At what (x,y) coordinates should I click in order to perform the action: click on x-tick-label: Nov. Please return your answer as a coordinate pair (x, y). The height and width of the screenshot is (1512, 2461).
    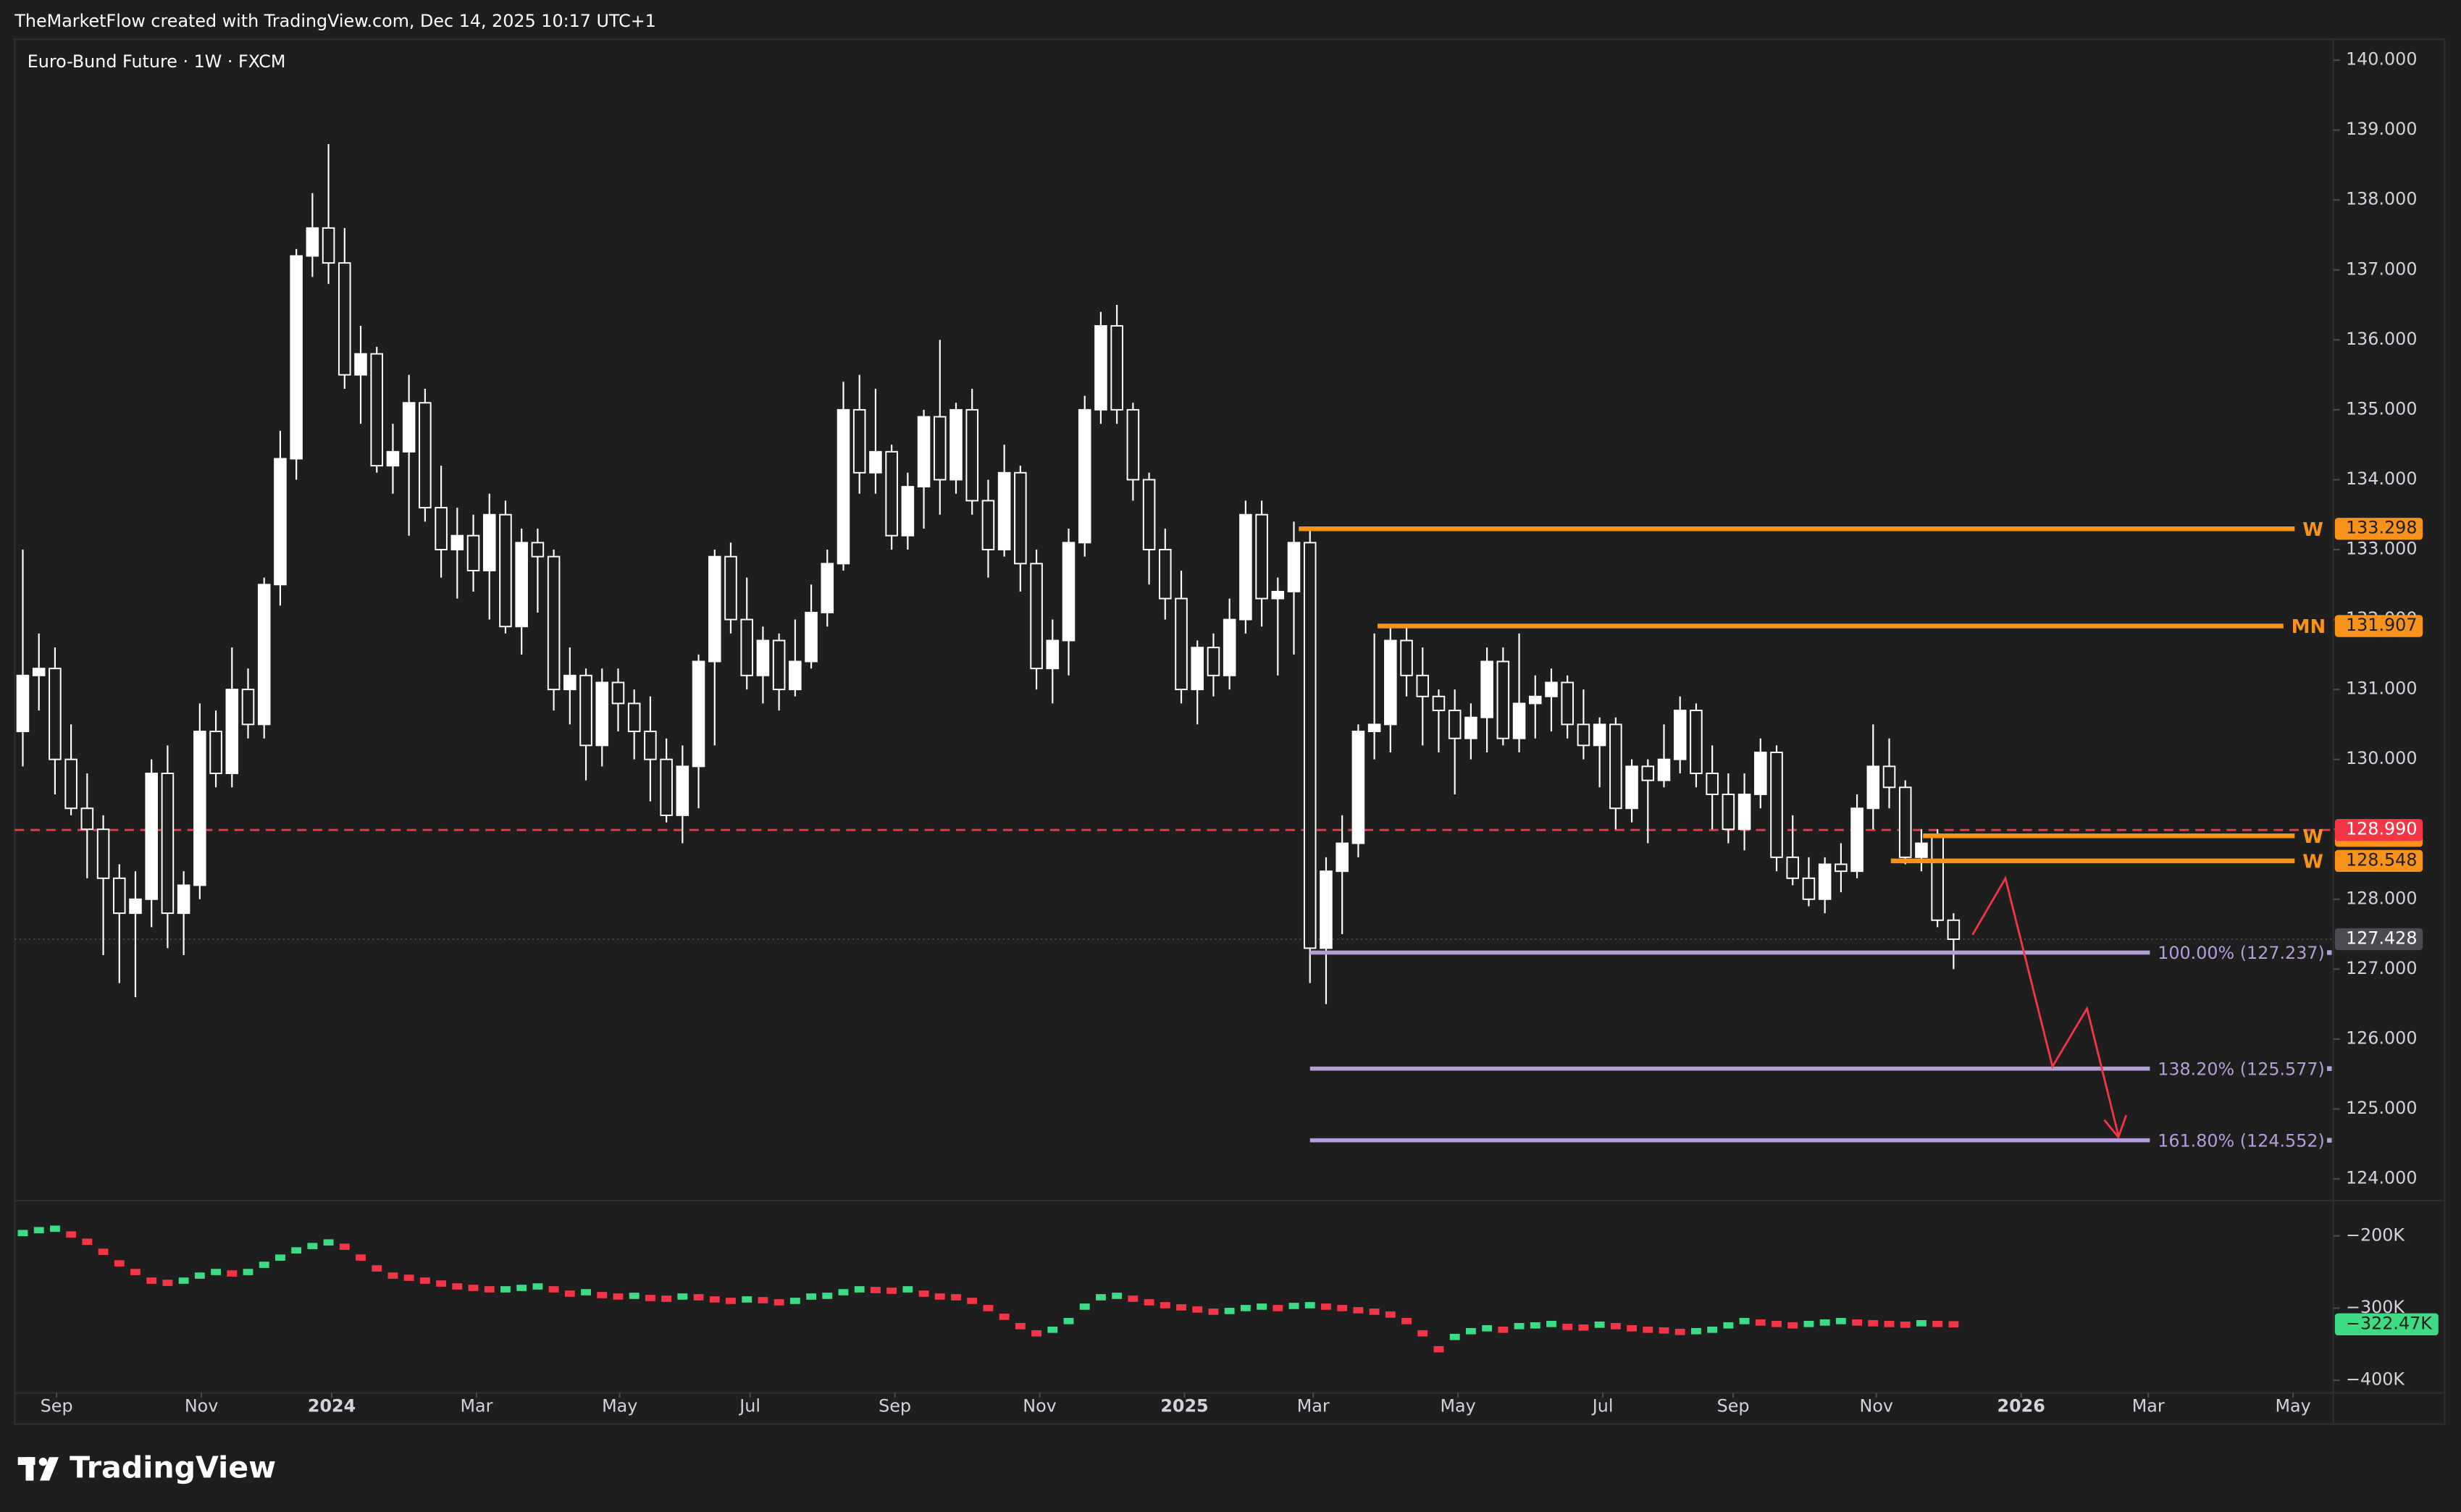
    Looking at the image, I should click on (1876, 1405).